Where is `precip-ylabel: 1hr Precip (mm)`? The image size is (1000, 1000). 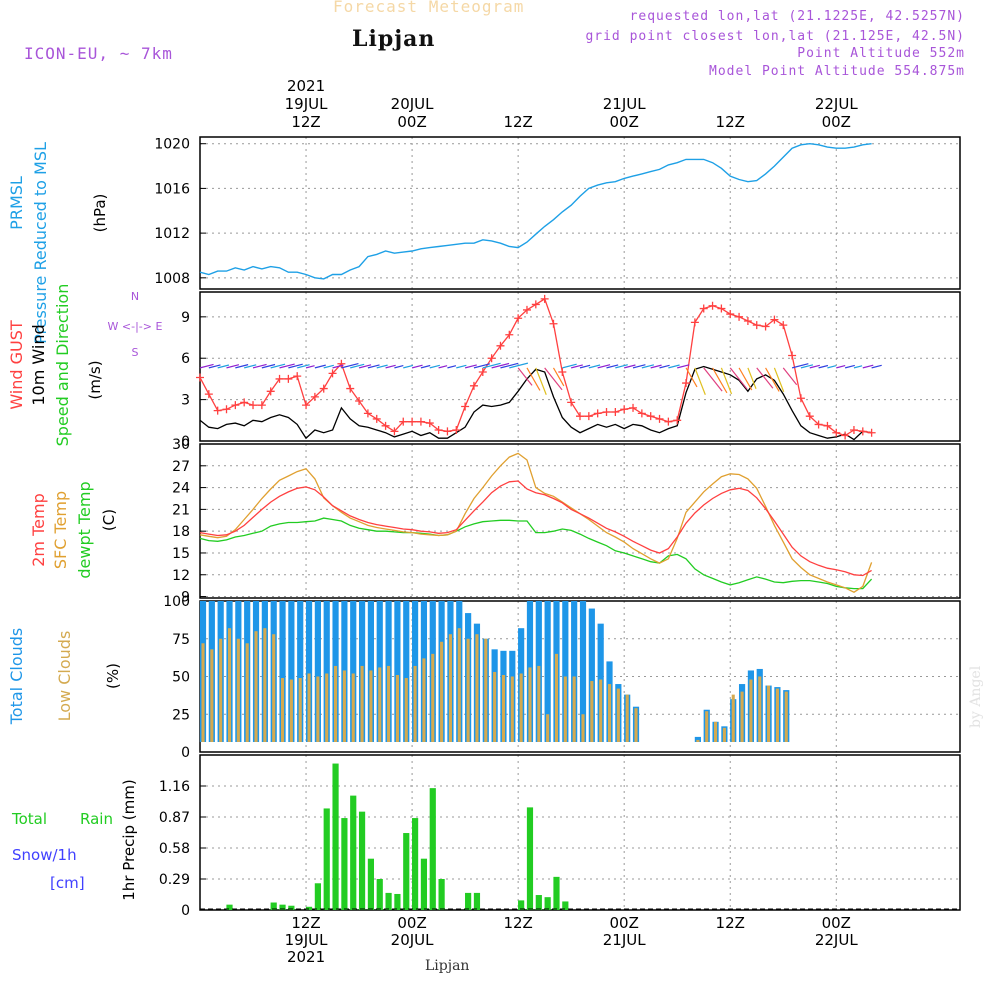 precip-ylabel: 1hr Precip (mm) is located at coordinates (129, 839).